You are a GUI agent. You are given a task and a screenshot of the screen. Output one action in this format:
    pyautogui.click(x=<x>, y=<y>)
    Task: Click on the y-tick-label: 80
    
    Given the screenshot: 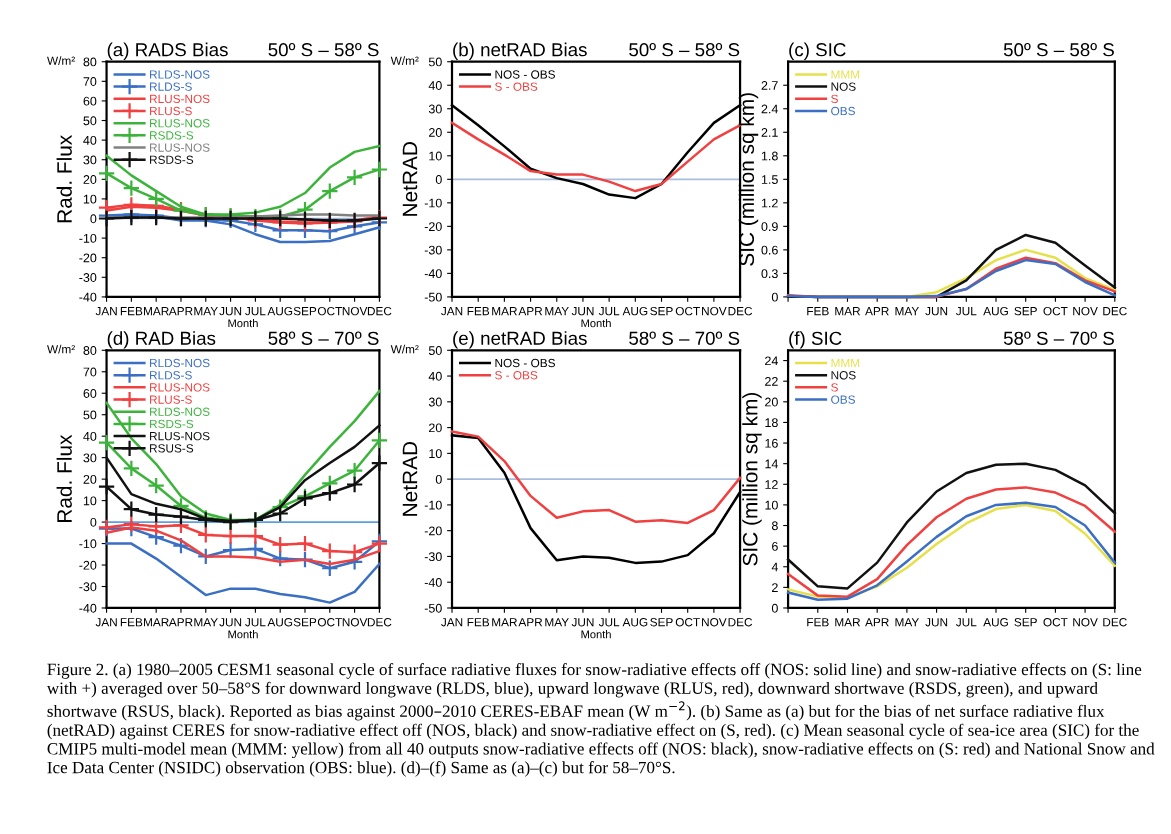 What is the action you would take?
    pyautogui.click(x=90, y=62)
    